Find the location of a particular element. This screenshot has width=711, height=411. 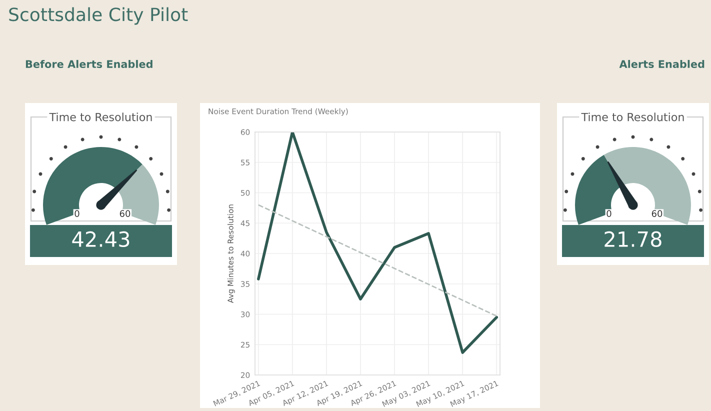

chart-subtitle: Alerts Enabled is located at coordinates (661, 64).